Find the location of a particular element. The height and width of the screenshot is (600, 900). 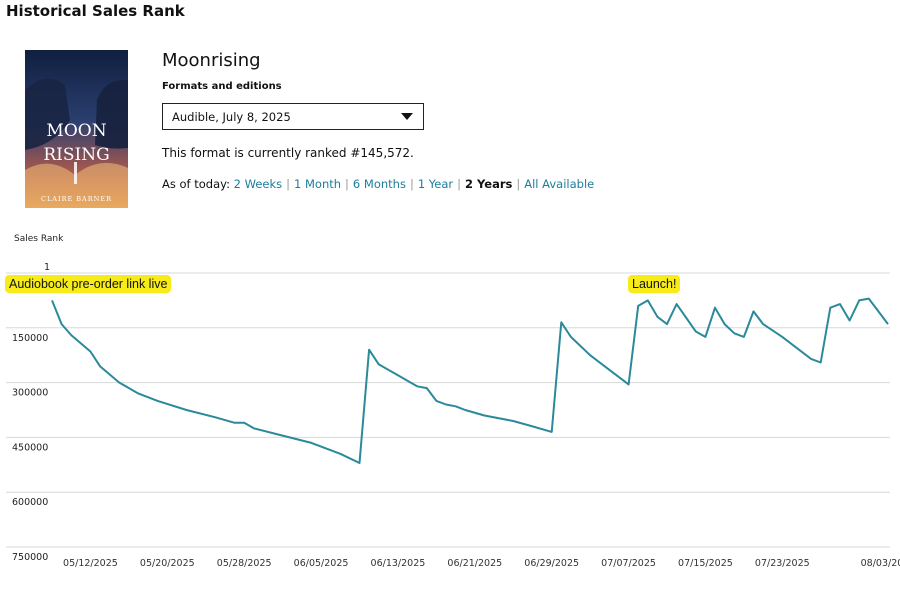

range-link-all-available: All Available is located at coordinates (559, 184).